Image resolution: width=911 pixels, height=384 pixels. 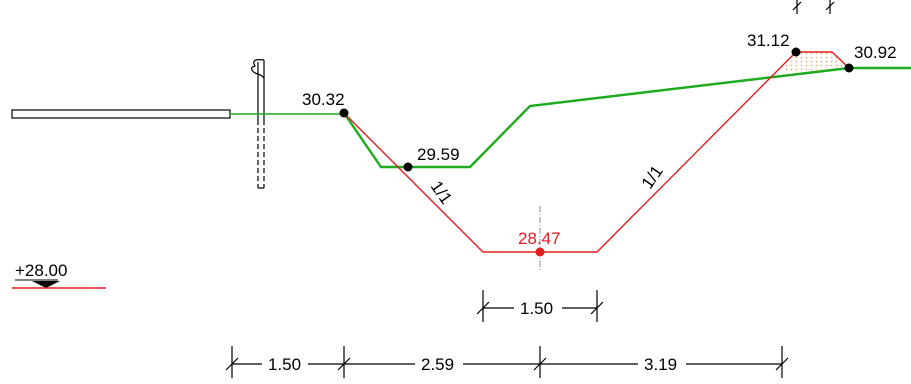 I want to click on fill-zone, so click(x=813, y=62).